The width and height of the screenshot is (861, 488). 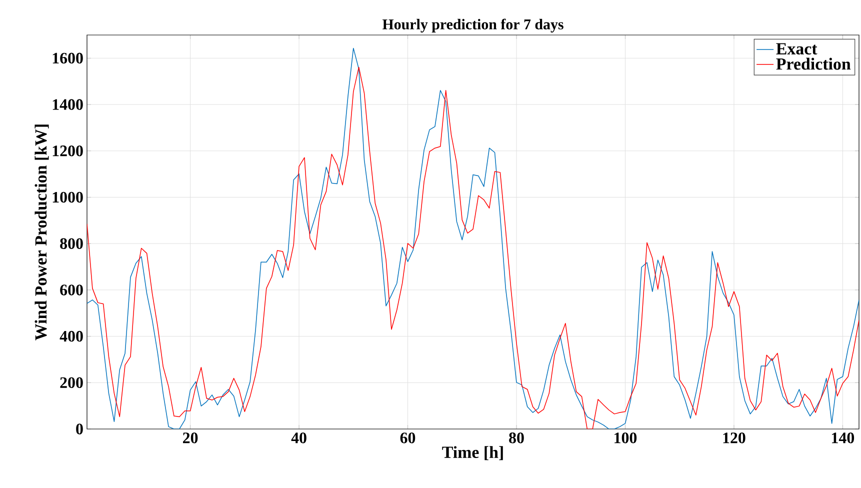 I want to click on x-axis-title: Time [h], so click(x=472, y=453).